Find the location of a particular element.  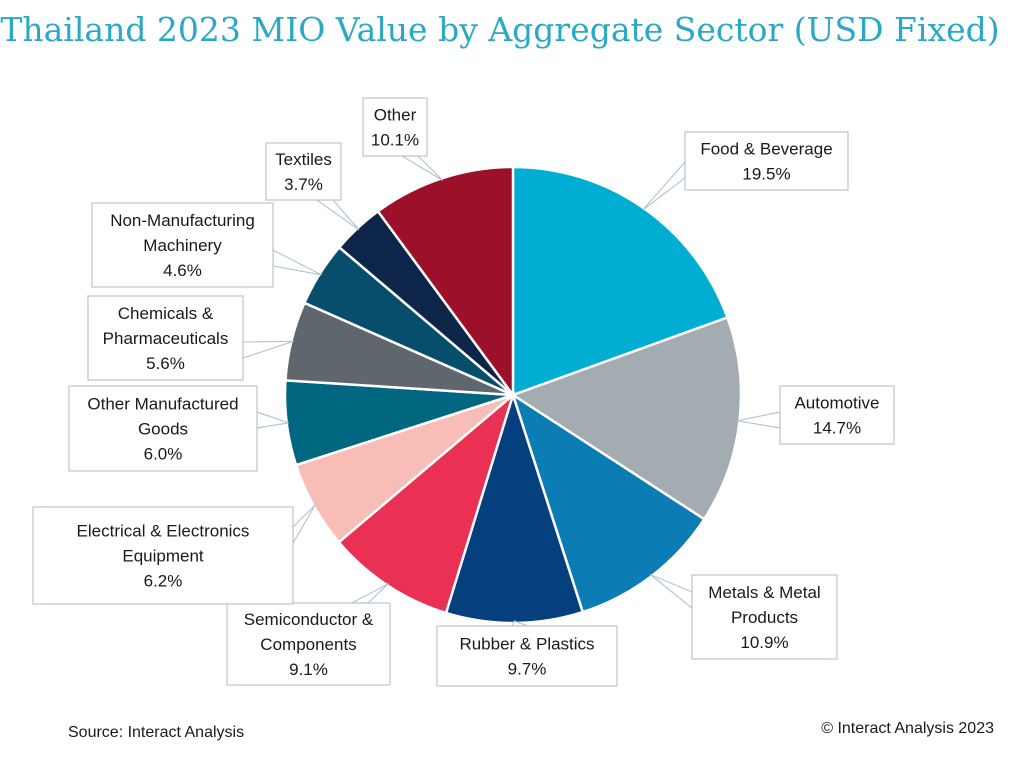

slice-value-label: 9.1% is located at coordinates (308, 669).